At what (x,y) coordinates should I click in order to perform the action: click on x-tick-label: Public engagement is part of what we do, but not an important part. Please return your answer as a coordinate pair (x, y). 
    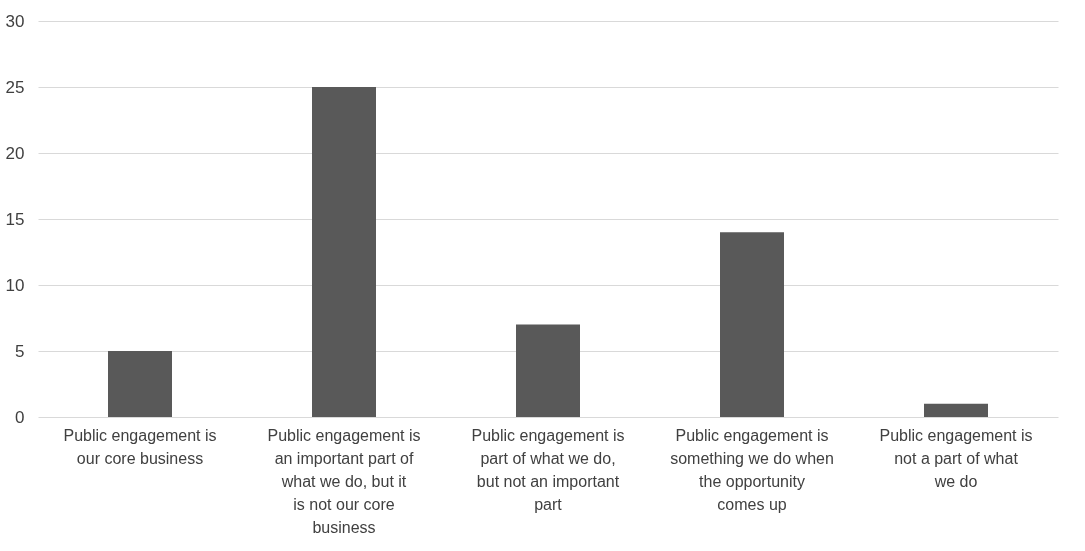
    Looking at the image, I should click on (548, 469).